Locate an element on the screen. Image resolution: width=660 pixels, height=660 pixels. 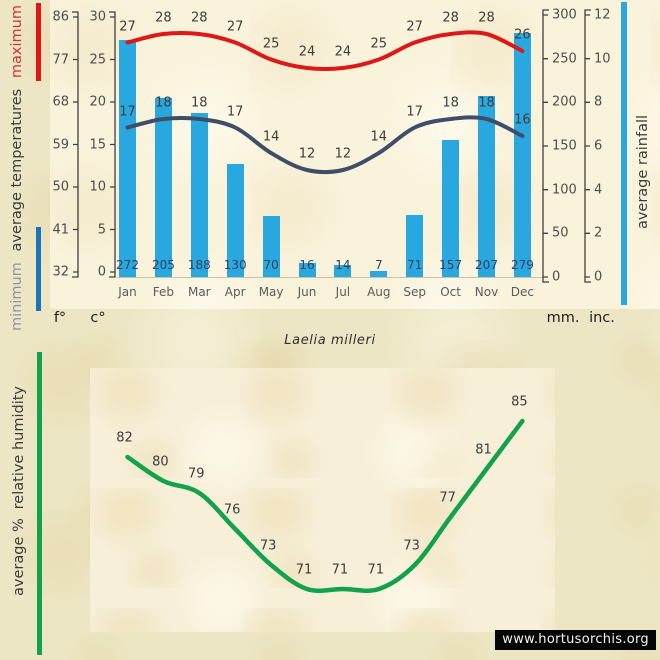
month-label: Jul is located at coordinates (343, 292).